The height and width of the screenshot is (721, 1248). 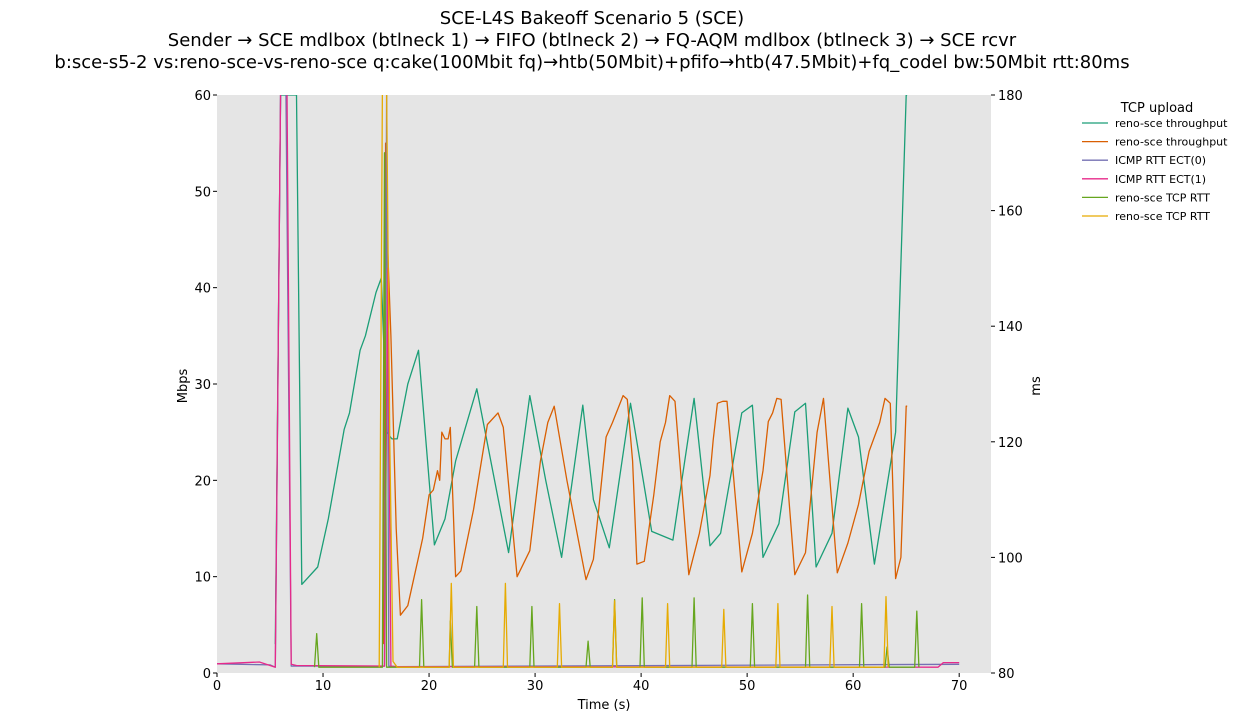 I want to click on x-axis: 0 10 20 30 40 50 60 70, so click(x=590, y=683).